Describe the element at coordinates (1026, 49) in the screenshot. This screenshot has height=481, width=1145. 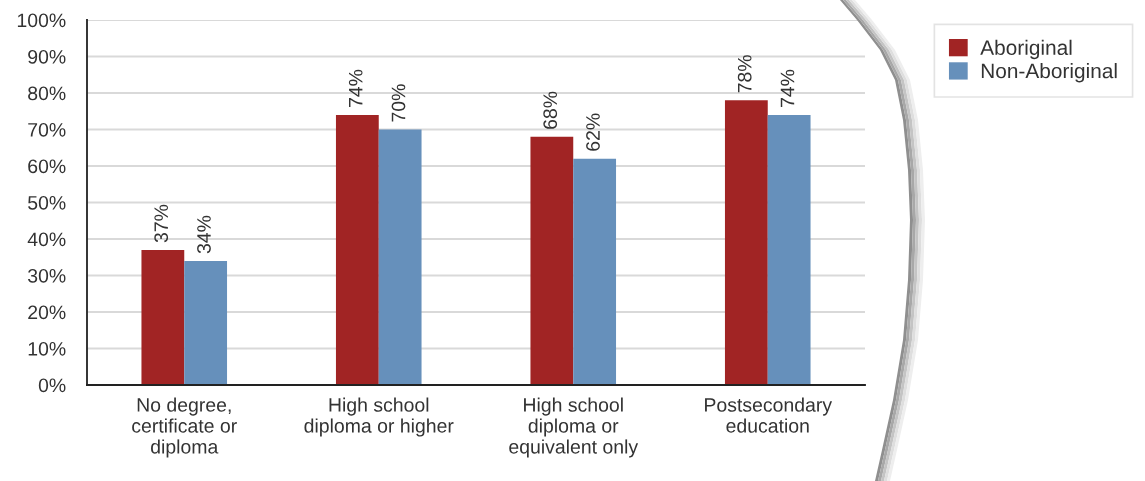
I see `legend-label: Aboriginal` at that location.